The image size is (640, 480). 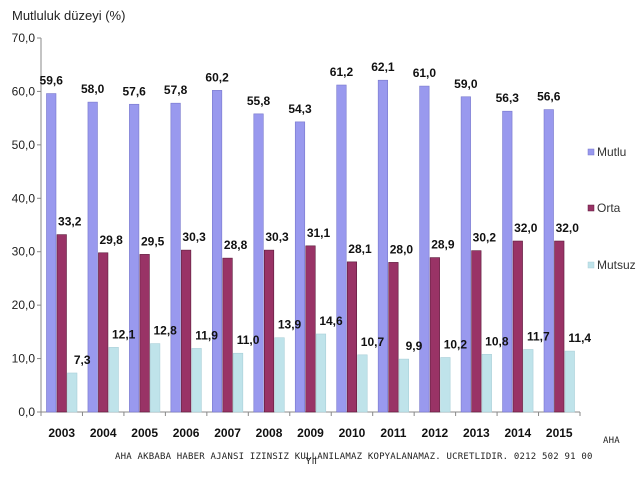 I want to click on y-tick-label: 0,0, so click(x=26, y=412).